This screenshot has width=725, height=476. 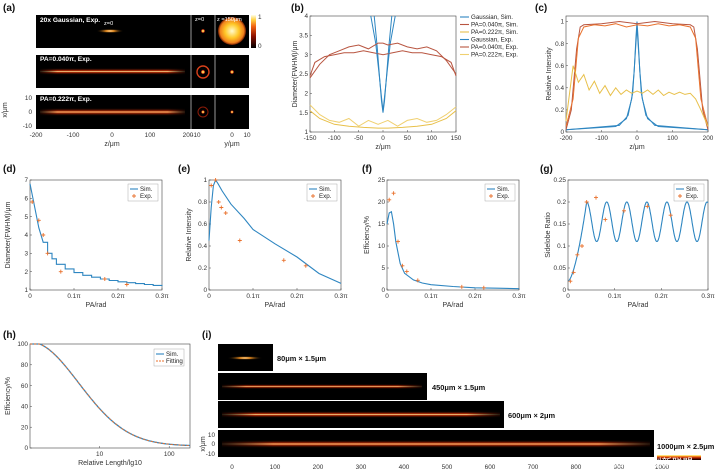 I want to click on chart-d-xlabel: PA/rad, so click(x=96, y=305).